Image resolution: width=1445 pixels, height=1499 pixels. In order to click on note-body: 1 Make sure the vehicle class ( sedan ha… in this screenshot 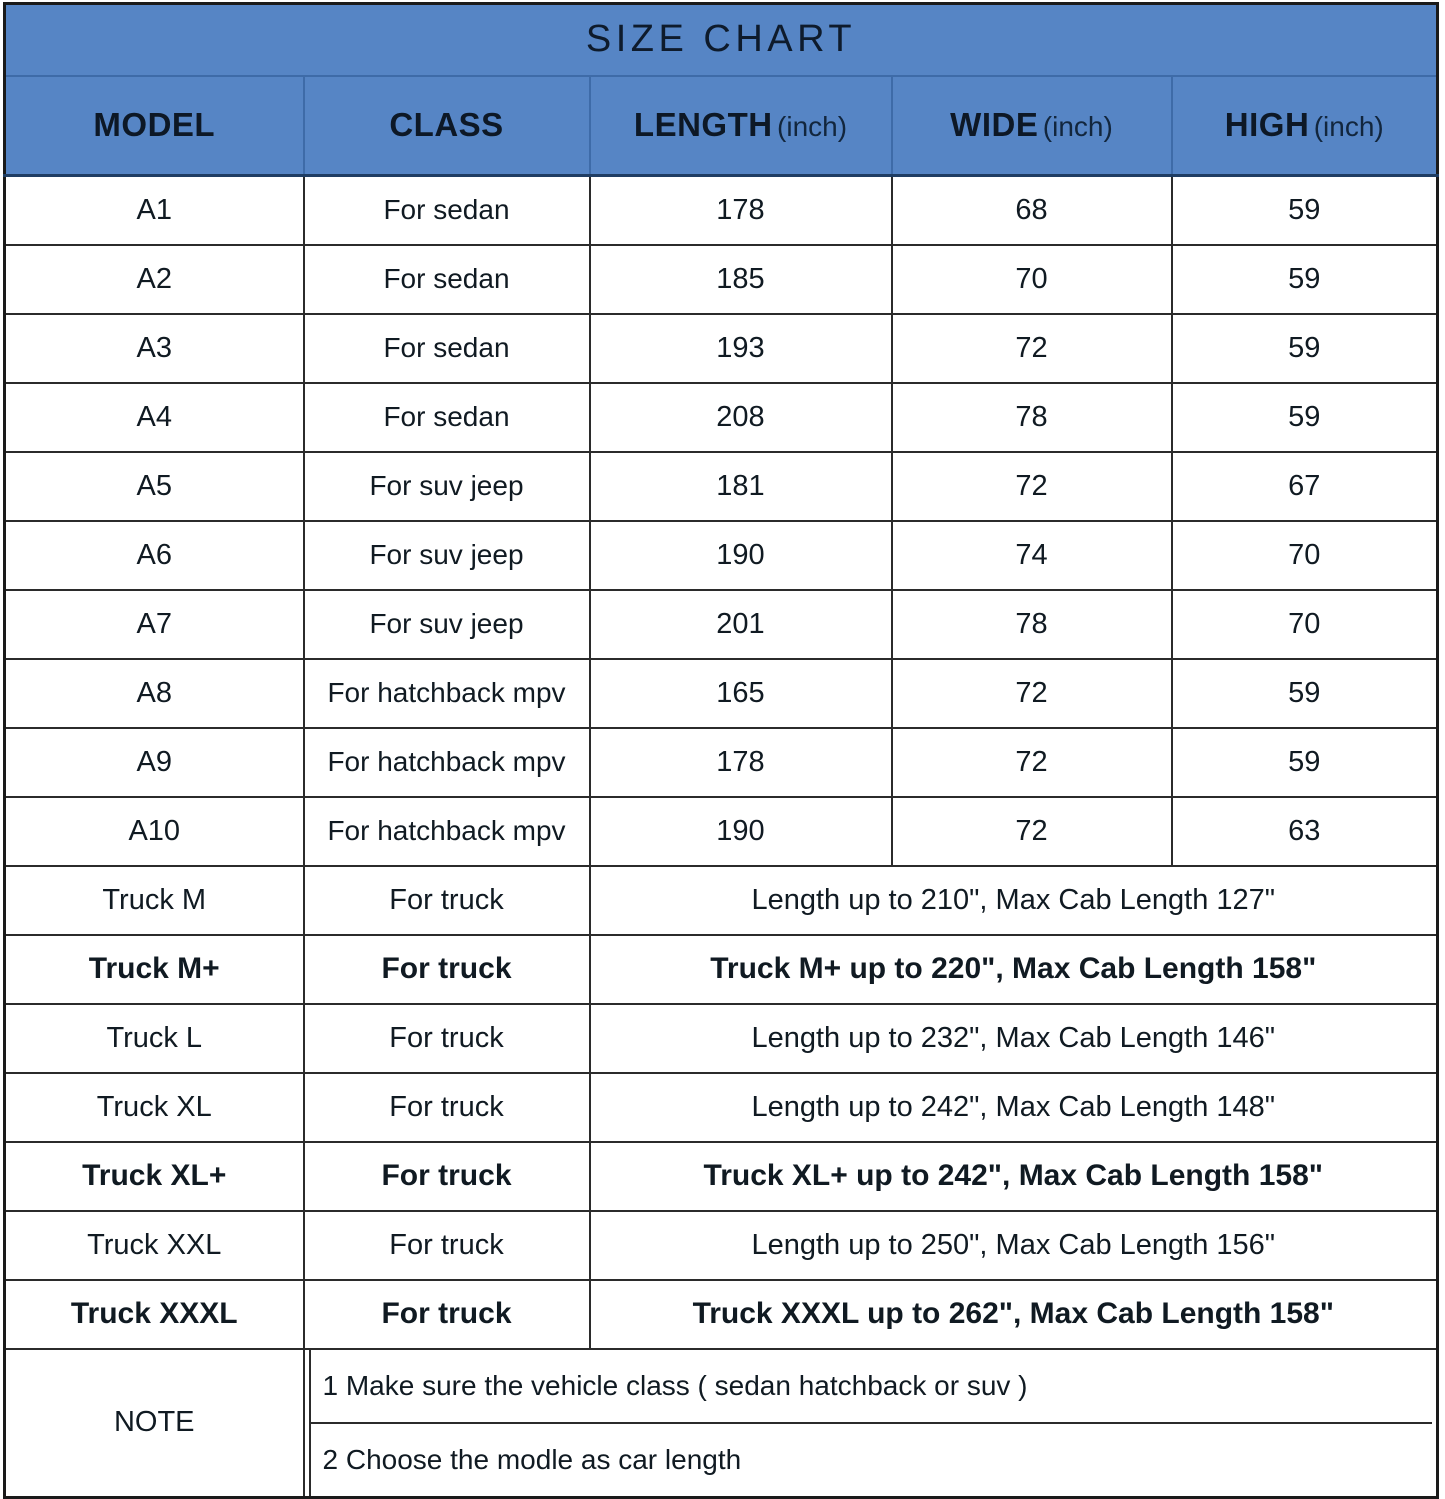, I will do `click(870, 1422)`.